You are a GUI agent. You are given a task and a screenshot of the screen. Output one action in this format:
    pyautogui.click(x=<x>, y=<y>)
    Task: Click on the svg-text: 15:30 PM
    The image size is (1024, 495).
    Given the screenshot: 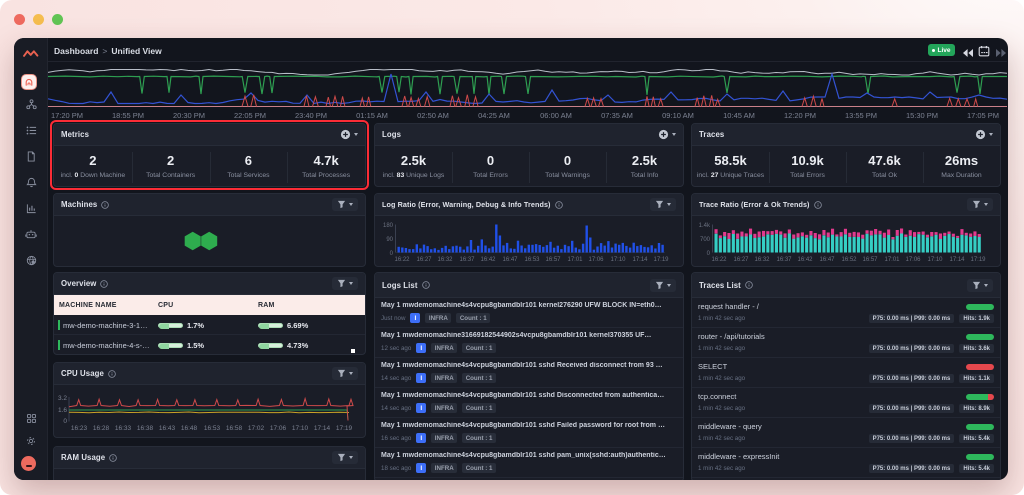 What is the action you would take?
    pyautogui.click(x=922, y=115)
    